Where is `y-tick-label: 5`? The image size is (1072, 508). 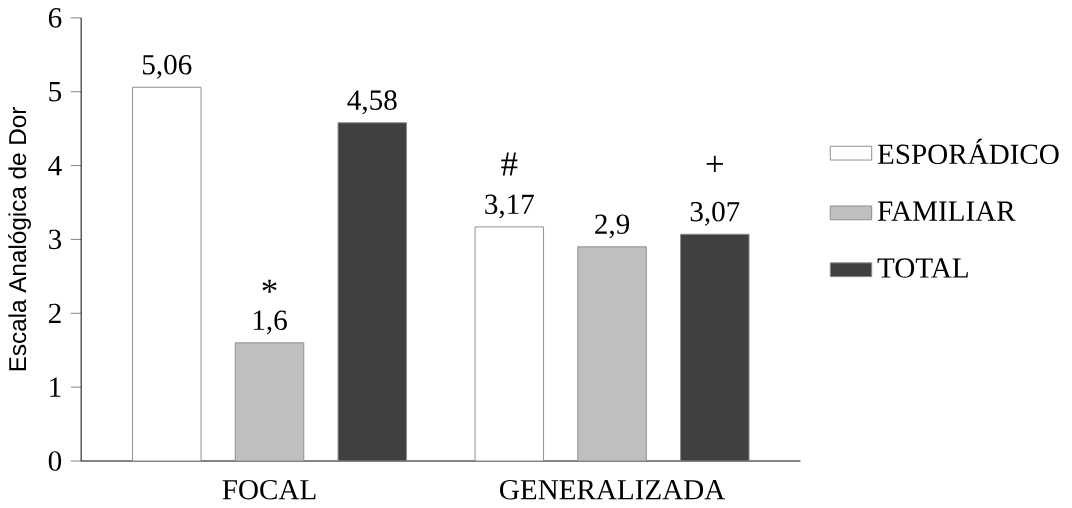 y-tick-label: 5 is located at coordinates (55, 92).